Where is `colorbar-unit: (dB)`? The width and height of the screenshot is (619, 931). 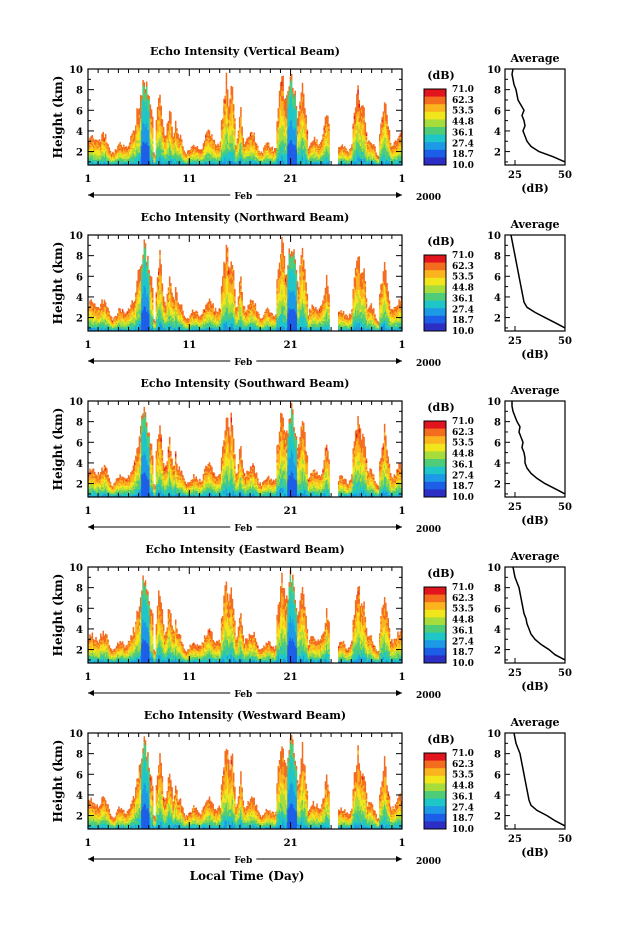
colorbar-unit: (dB) is located at coordinates (440, 75).